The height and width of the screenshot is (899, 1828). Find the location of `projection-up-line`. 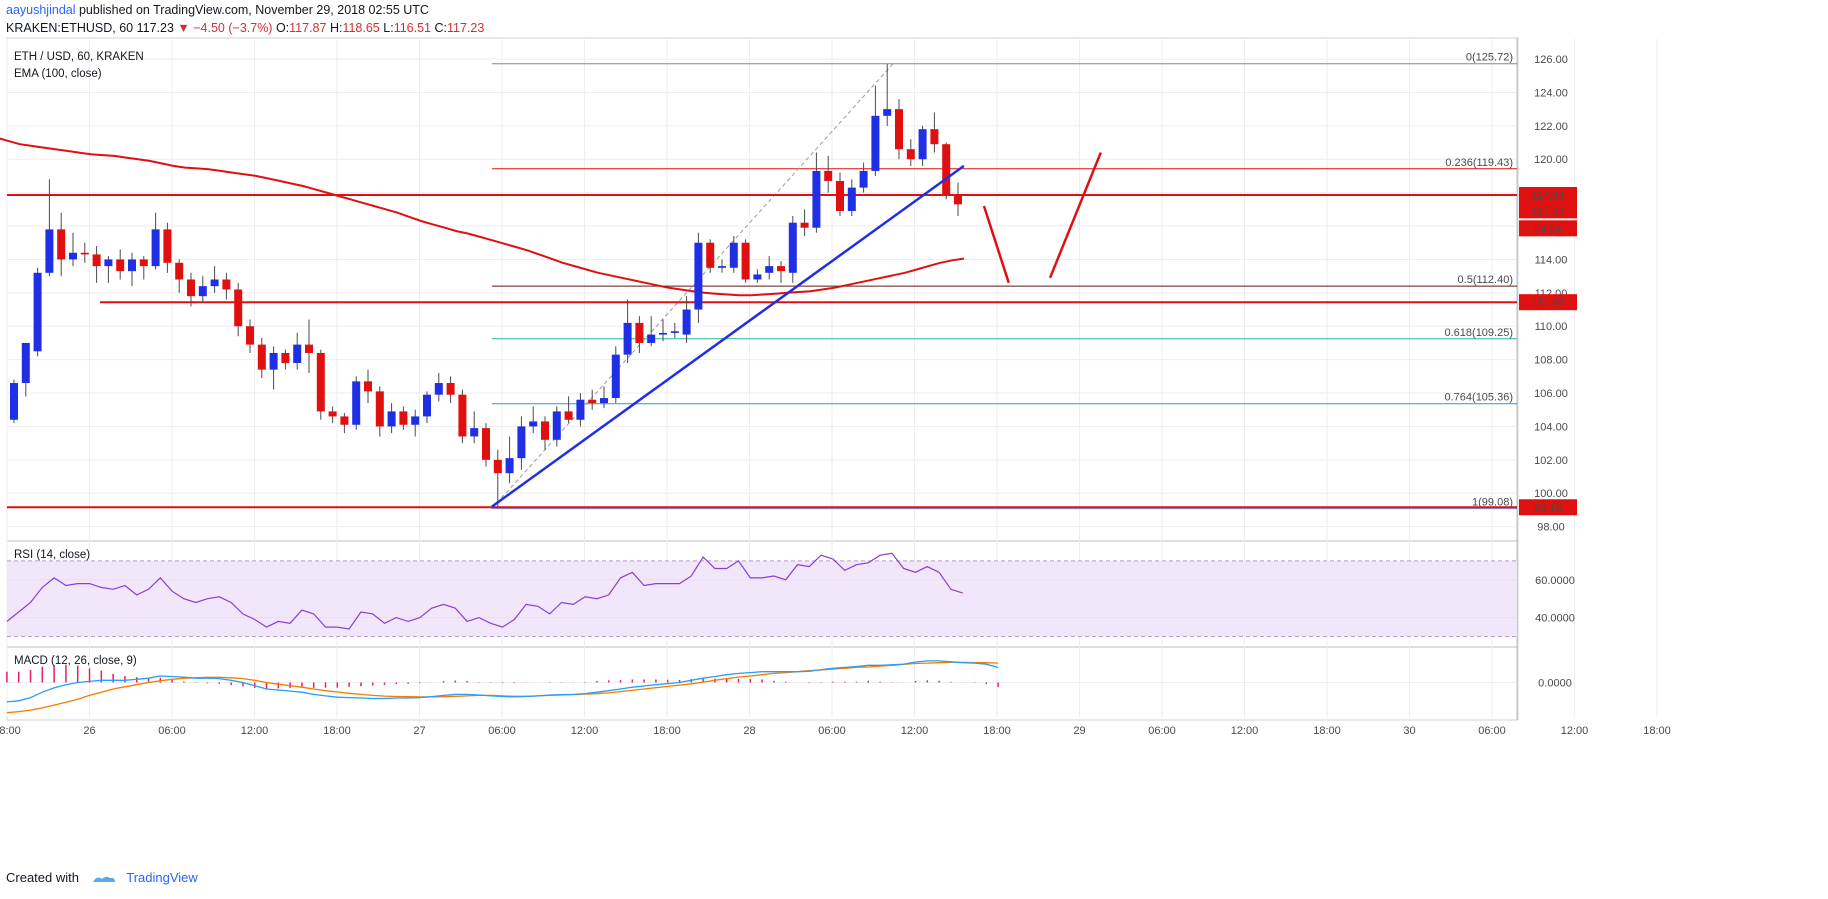

projection-up-line is located at coordinates (1075, 215).